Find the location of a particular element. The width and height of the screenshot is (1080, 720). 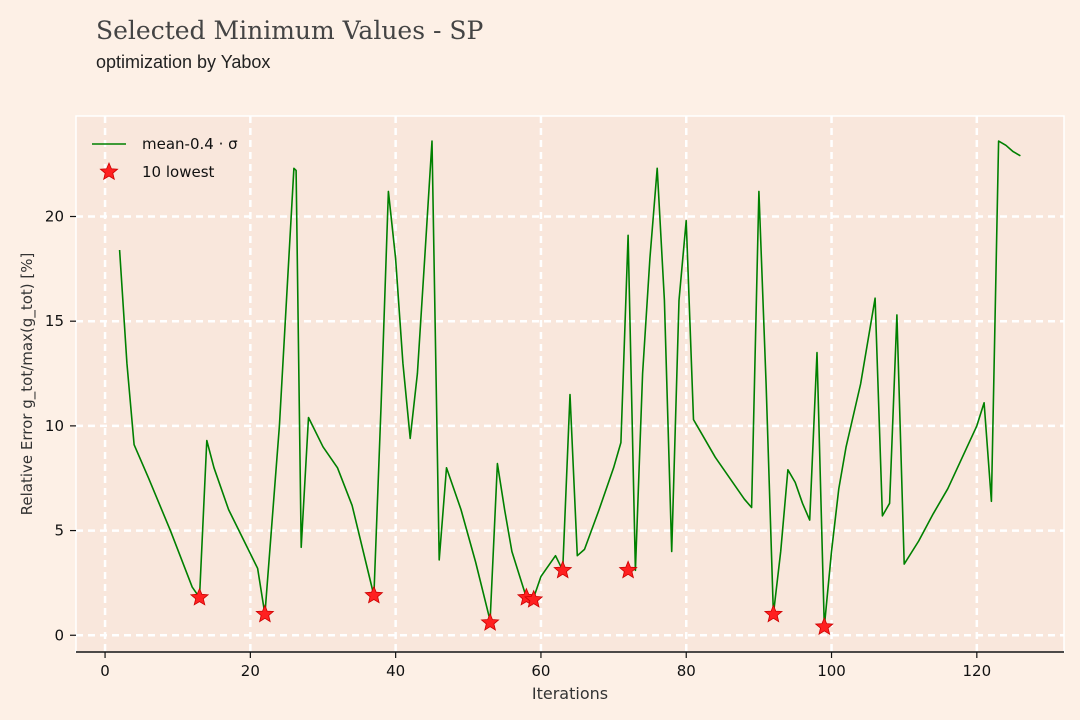

y-tick-label: 0 is located at coordinates (59, 635).